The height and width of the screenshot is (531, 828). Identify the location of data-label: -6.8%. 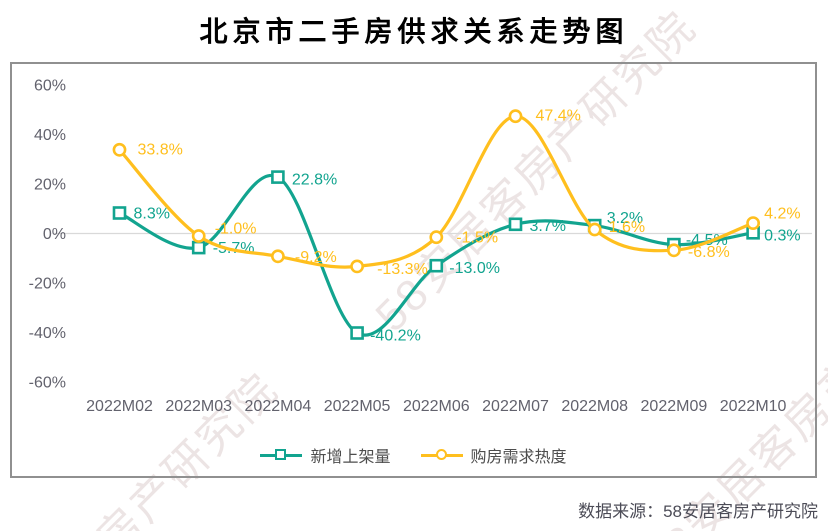
(709, 252).